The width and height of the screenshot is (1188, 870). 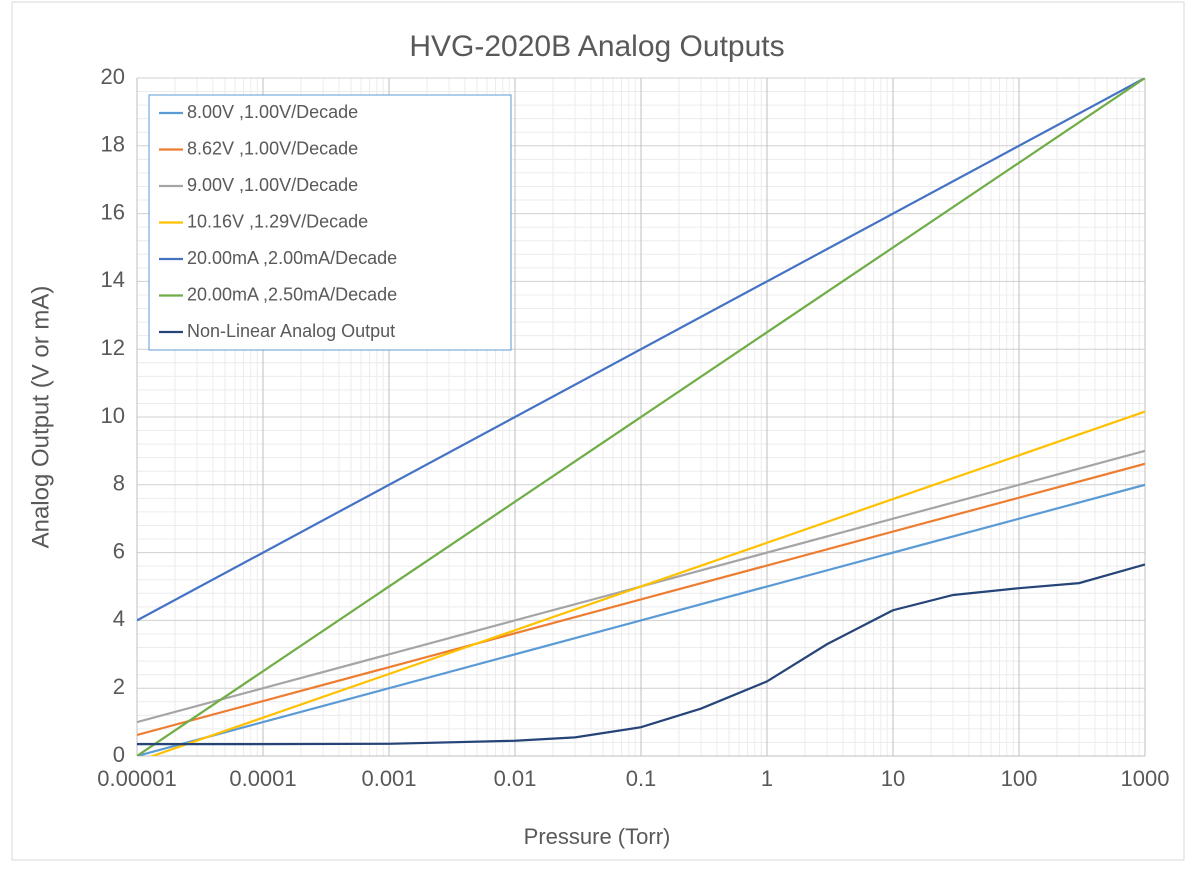 What do you see at coordinates (893, 778) in the screenshot?
I see `x-tick-label: 10` at bounding box center [893, 778].